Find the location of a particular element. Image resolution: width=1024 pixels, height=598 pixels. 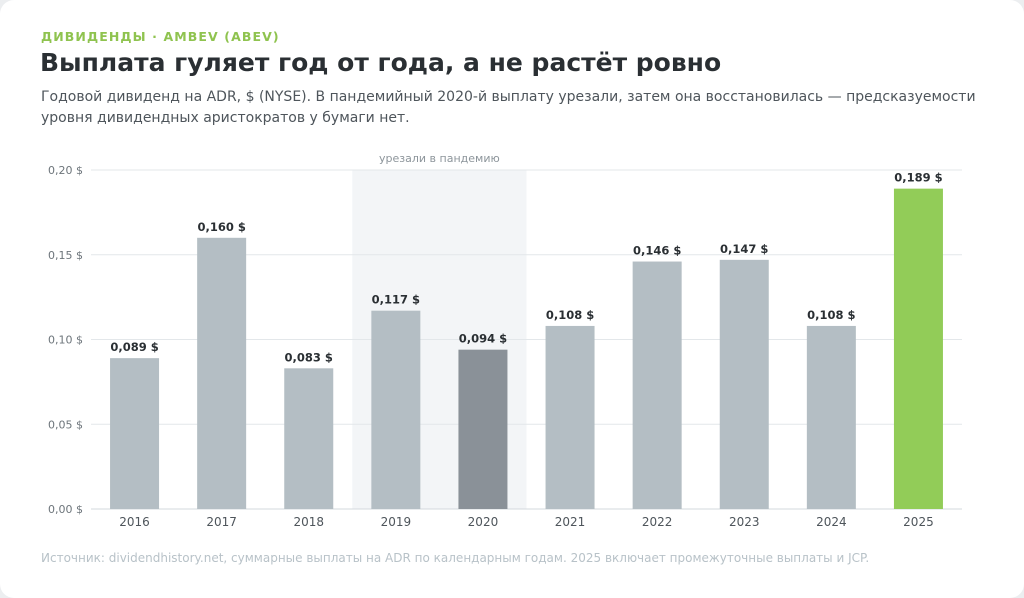

y-tick-label: 0,15 $ is located at coordinates (65, 255).